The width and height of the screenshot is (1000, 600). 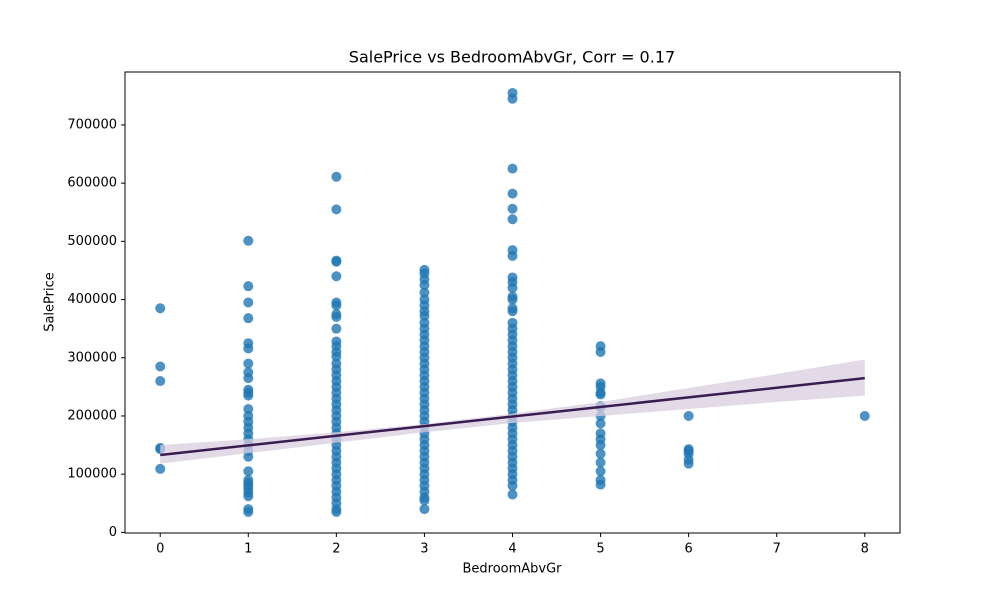 What do you see at coordinates (777, 549) in the screenshot?
I see `x-tick-label: 7` at bounding box center [777, 549].